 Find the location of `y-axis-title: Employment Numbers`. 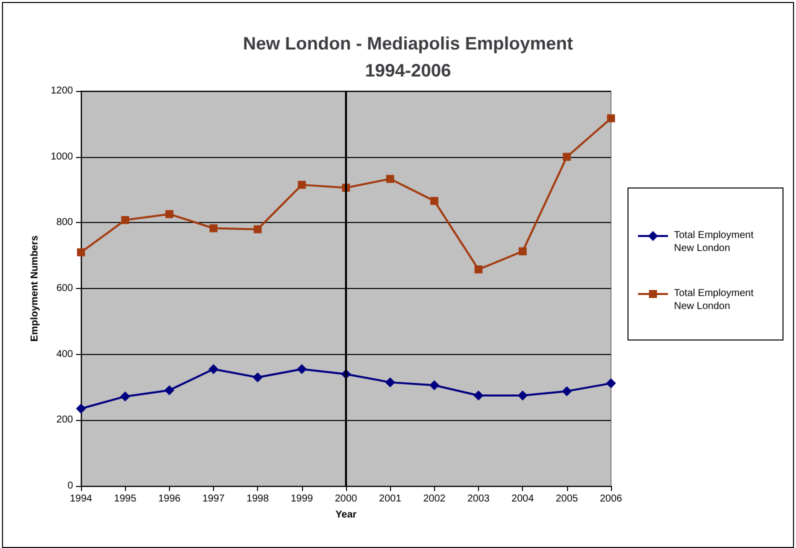

y-axis-title: Employment Numbers is located at coordinates (34, 288).